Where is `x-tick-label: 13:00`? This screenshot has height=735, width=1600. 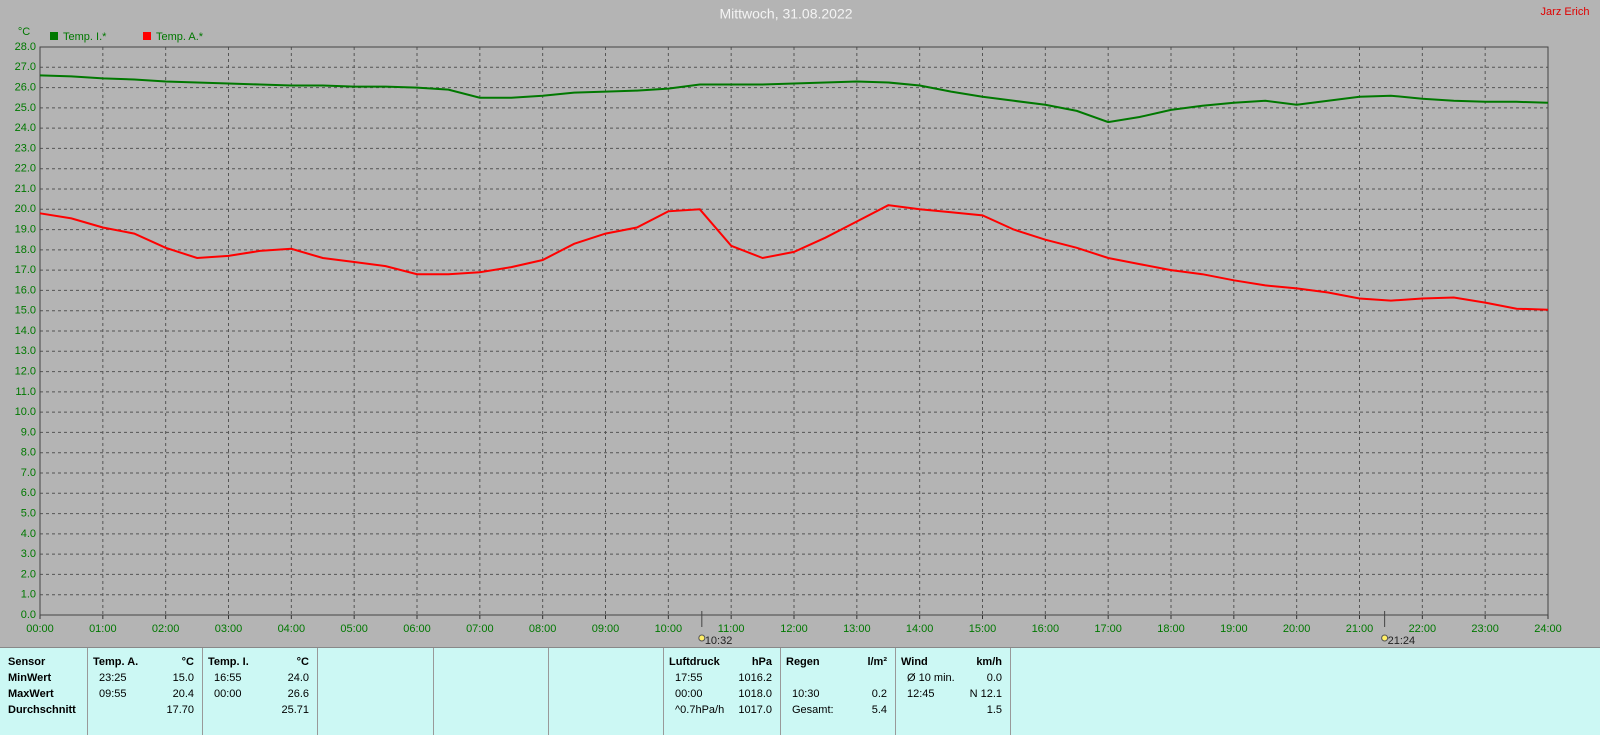
x-tick-label: 13:00 is located at coordinates (857, 629).